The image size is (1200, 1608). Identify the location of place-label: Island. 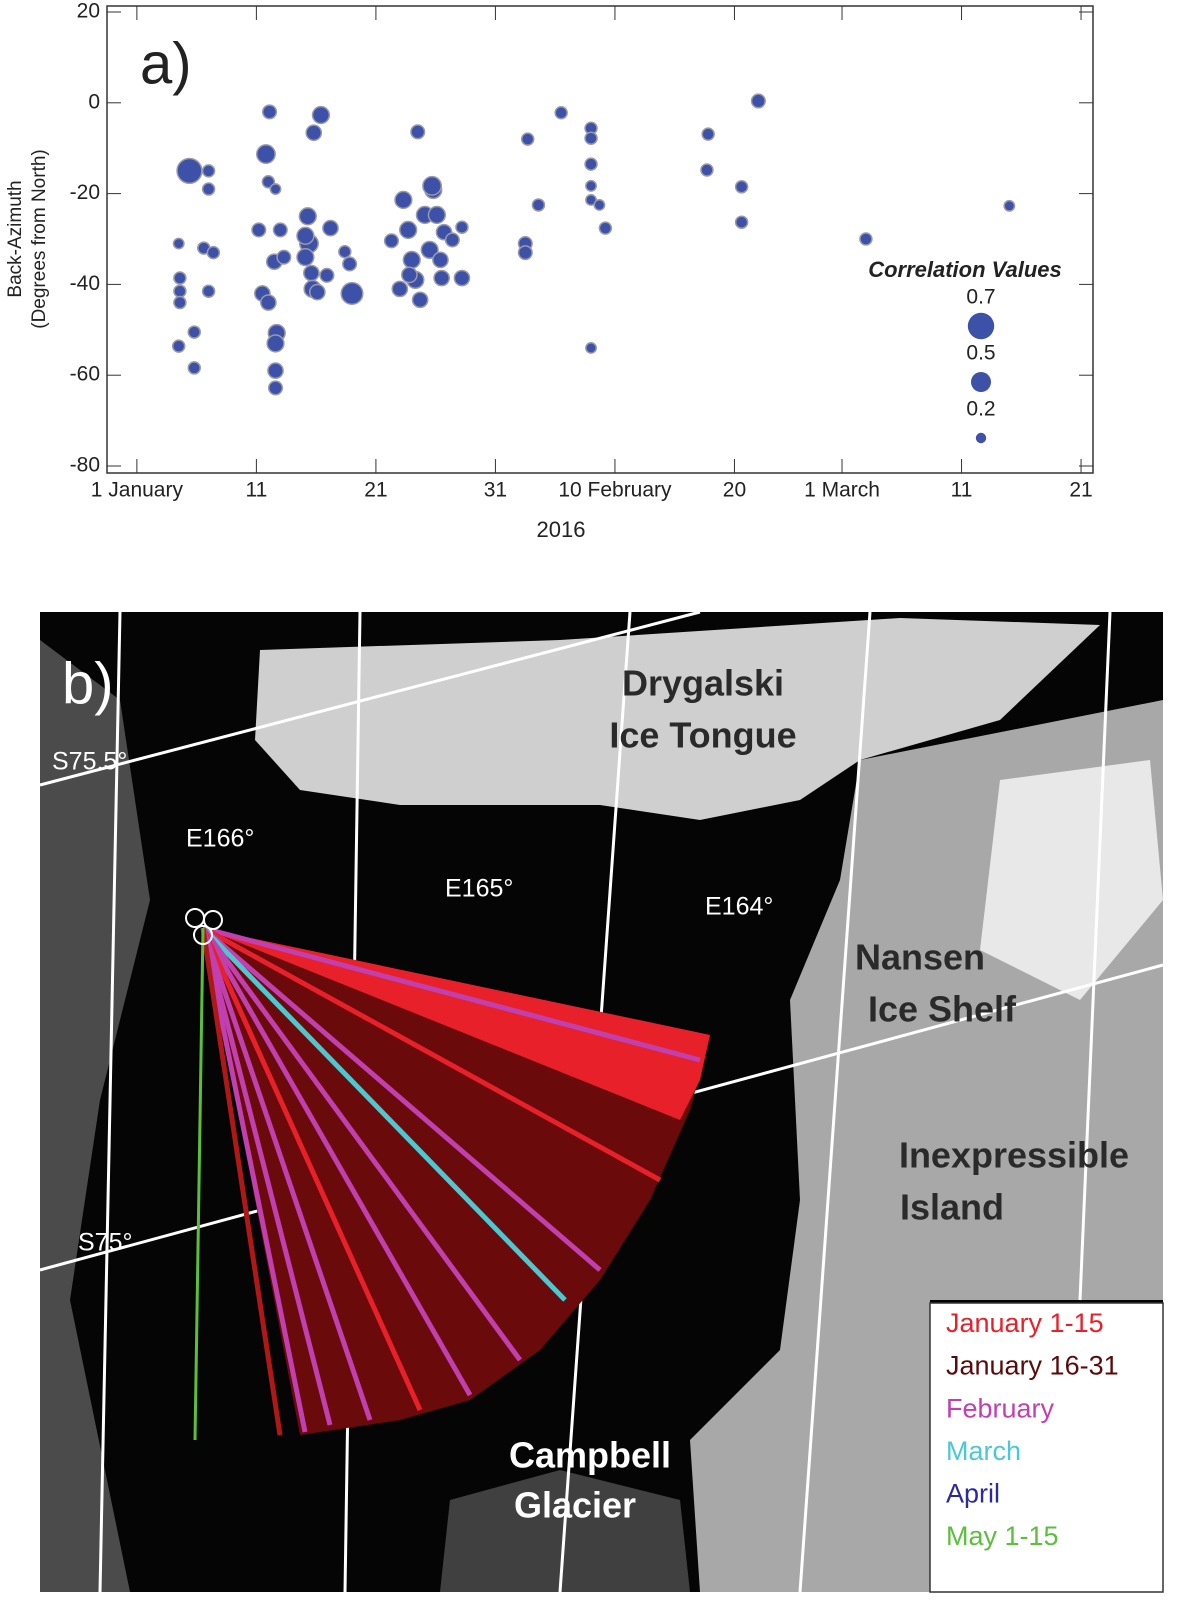
(952, 1207).